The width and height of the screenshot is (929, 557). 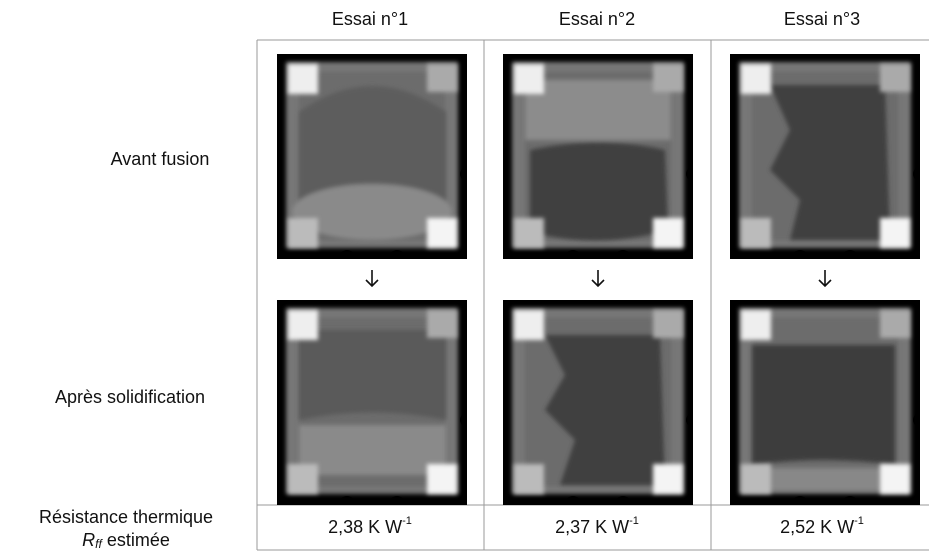 I want to click on column-header: Essai n°1, so click(x=370, y=19).